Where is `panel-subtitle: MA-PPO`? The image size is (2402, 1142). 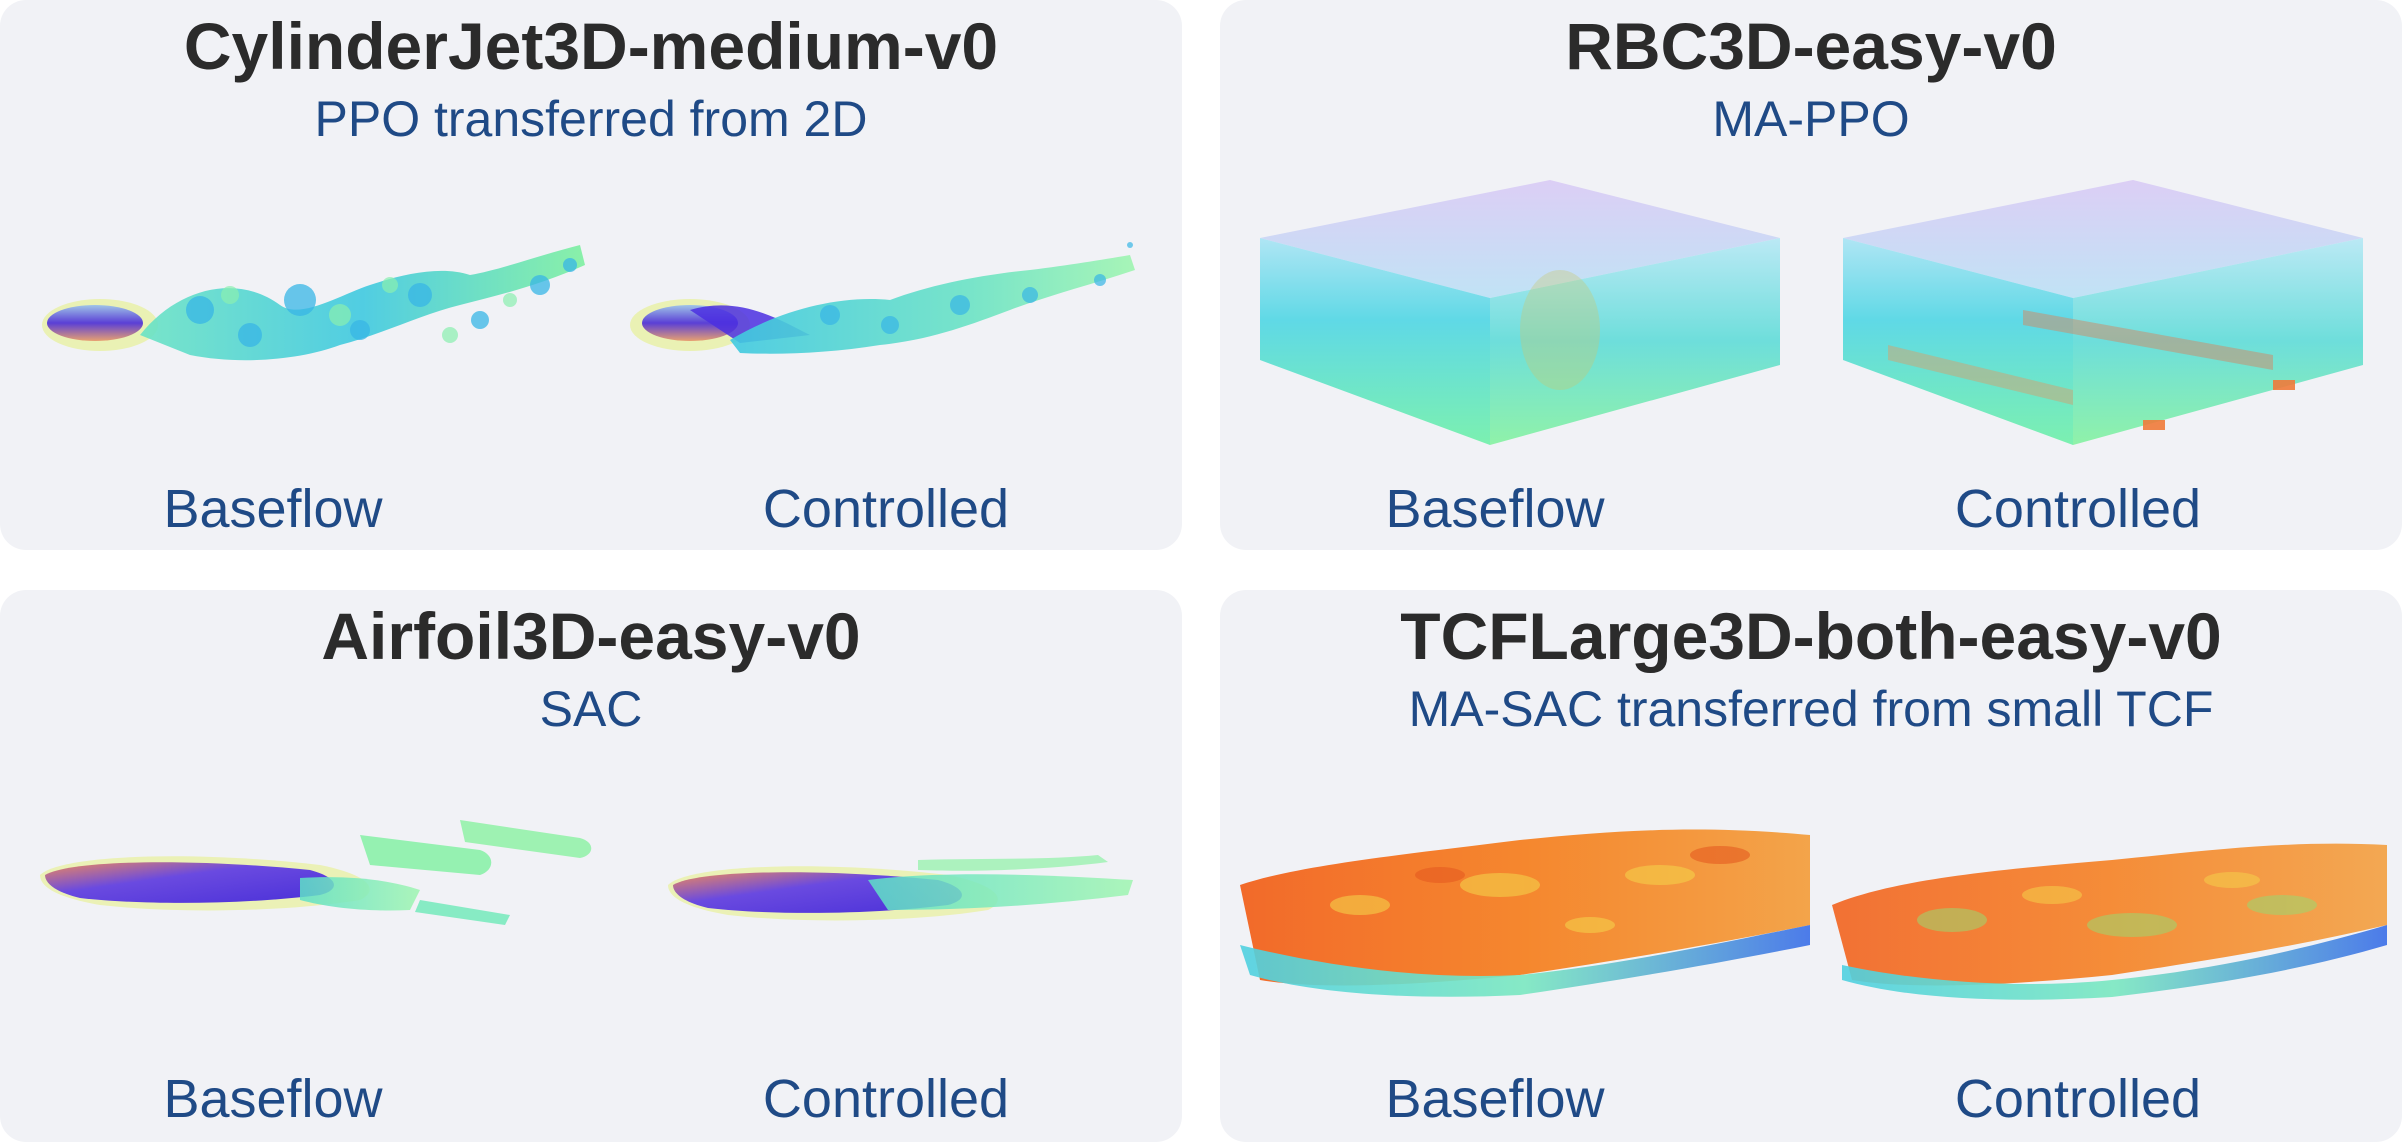 panel-subtitle: MA-PPO is located at coordinates (1811, 119).